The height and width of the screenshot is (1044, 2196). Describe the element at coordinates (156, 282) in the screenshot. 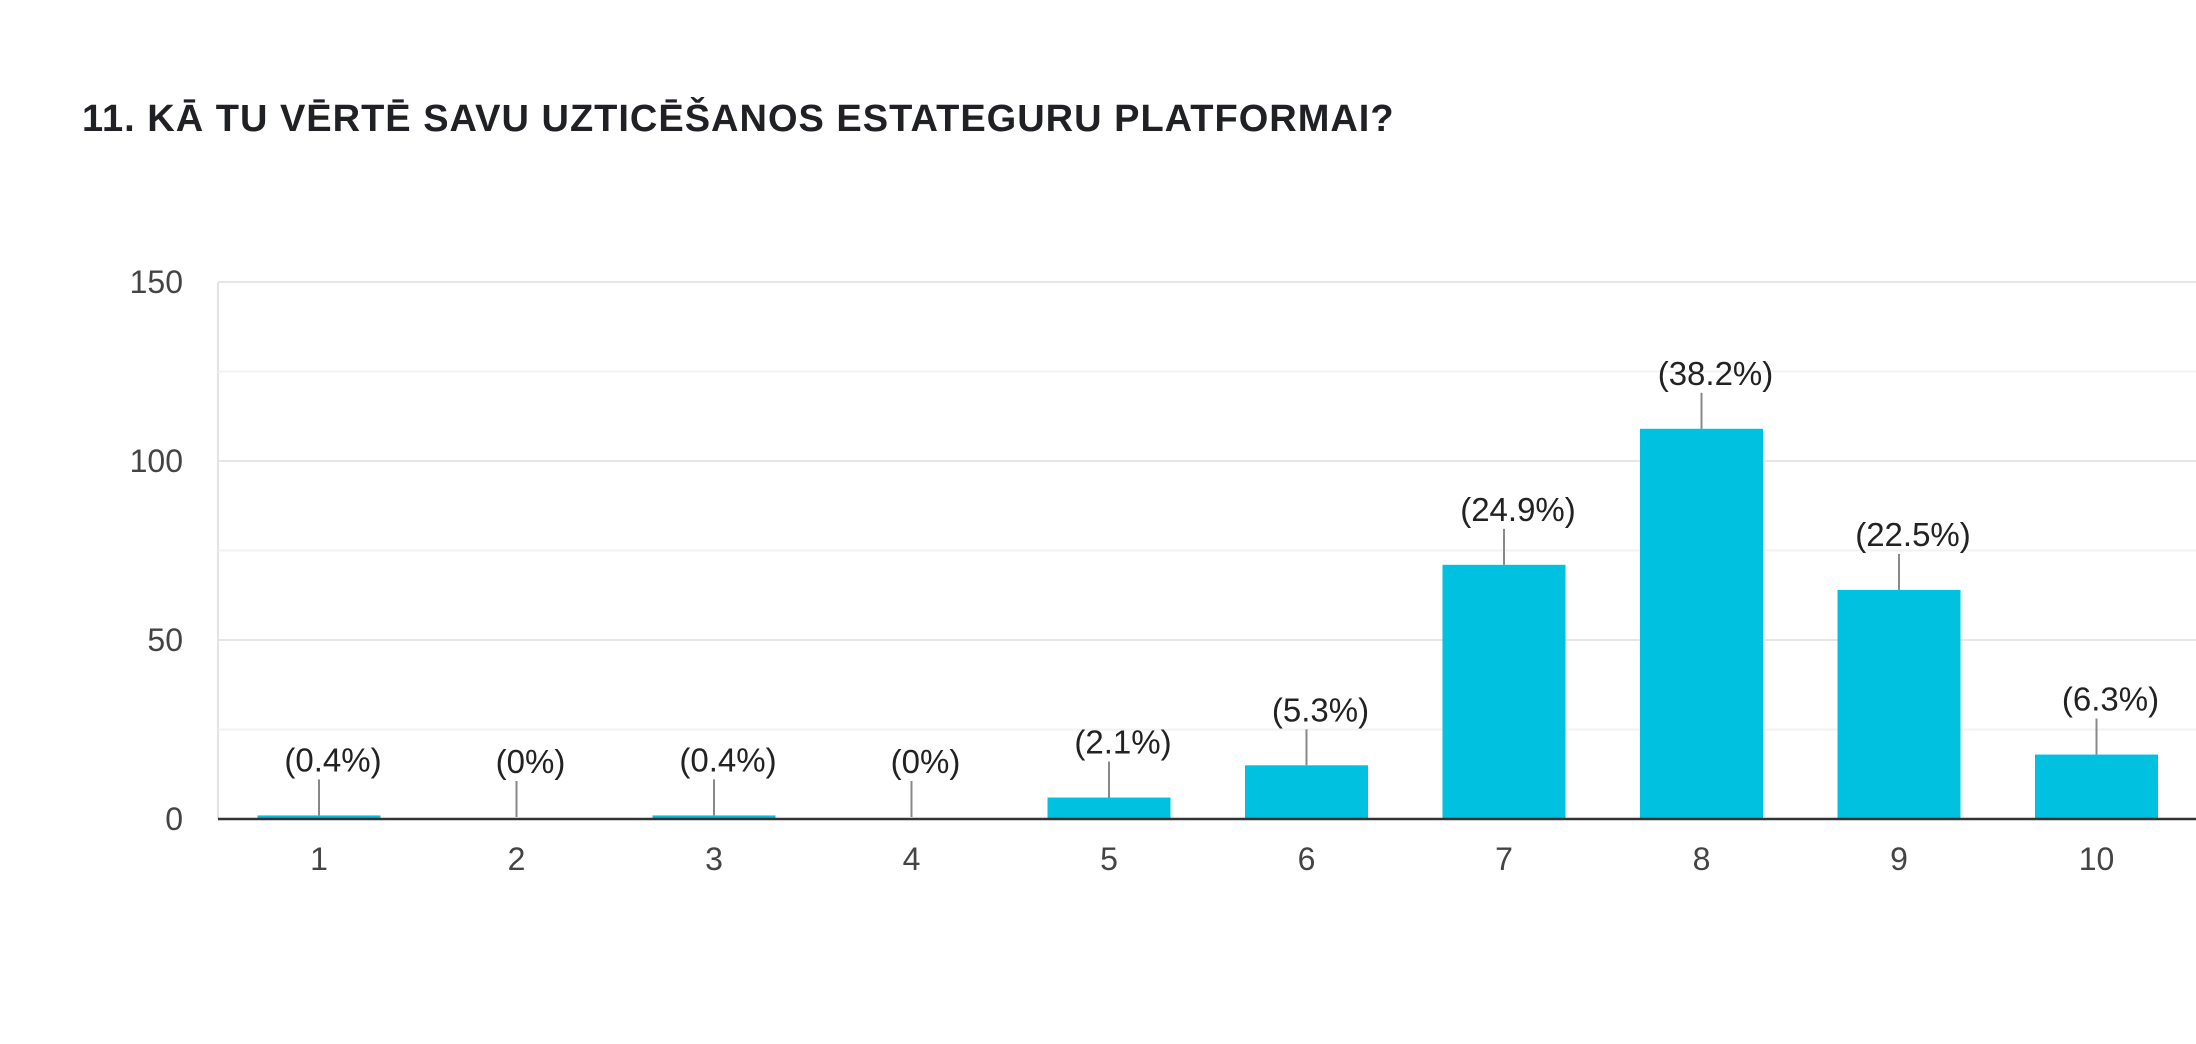

I see `y-tick-label: 150` at that location.